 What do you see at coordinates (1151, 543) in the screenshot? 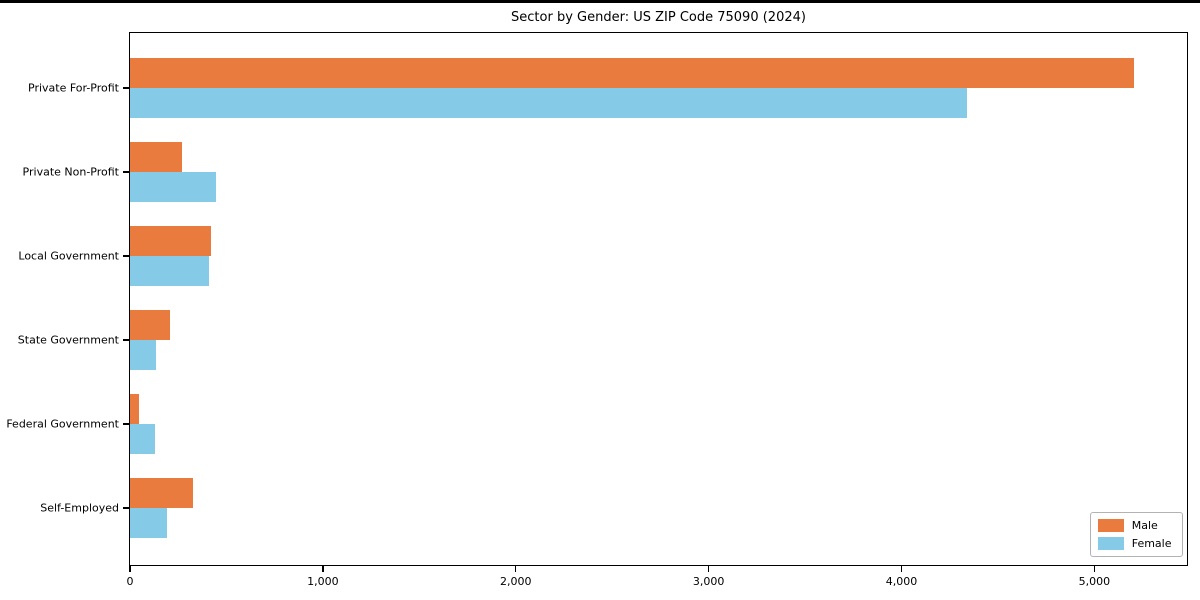
I see `legend-label-female: Female` at bounding box center [1151, 543].